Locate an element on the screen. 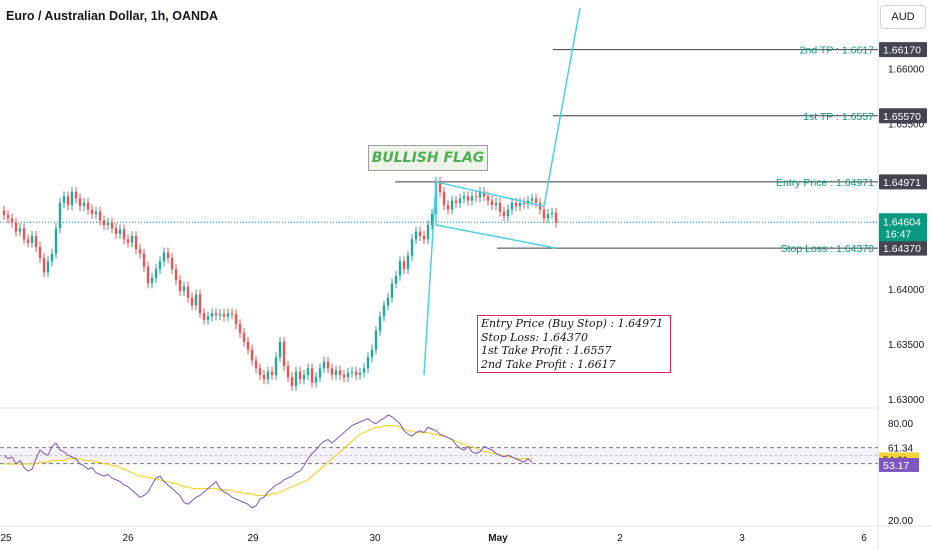  level-tag-3: 1.64370 is located at coordinates (902, 249).